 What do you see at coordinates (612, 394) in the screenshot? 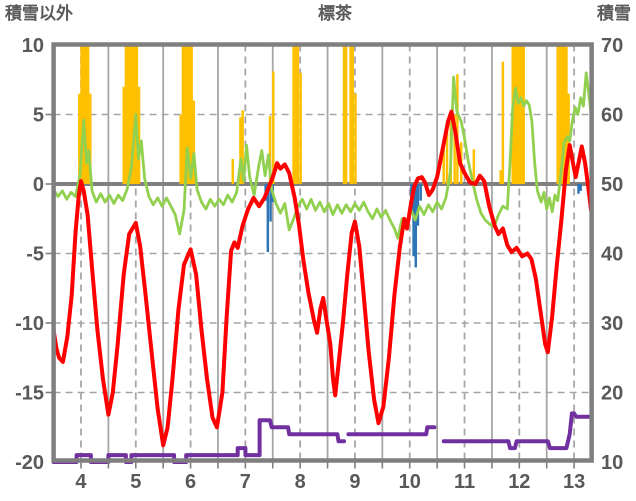
I see `right-axis-tick-label: 20` at bounding box center [612, 394].